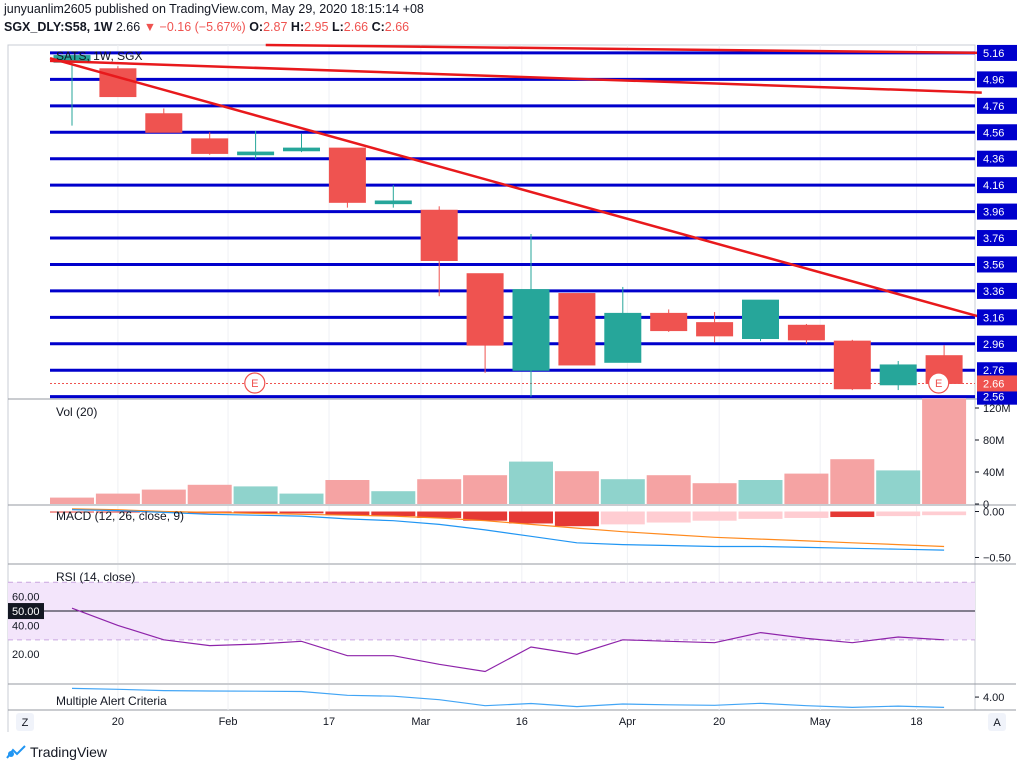 This screenshot has height=768, width=1024. I want to click on price-axis-label: 4.96, so click(993, 80).